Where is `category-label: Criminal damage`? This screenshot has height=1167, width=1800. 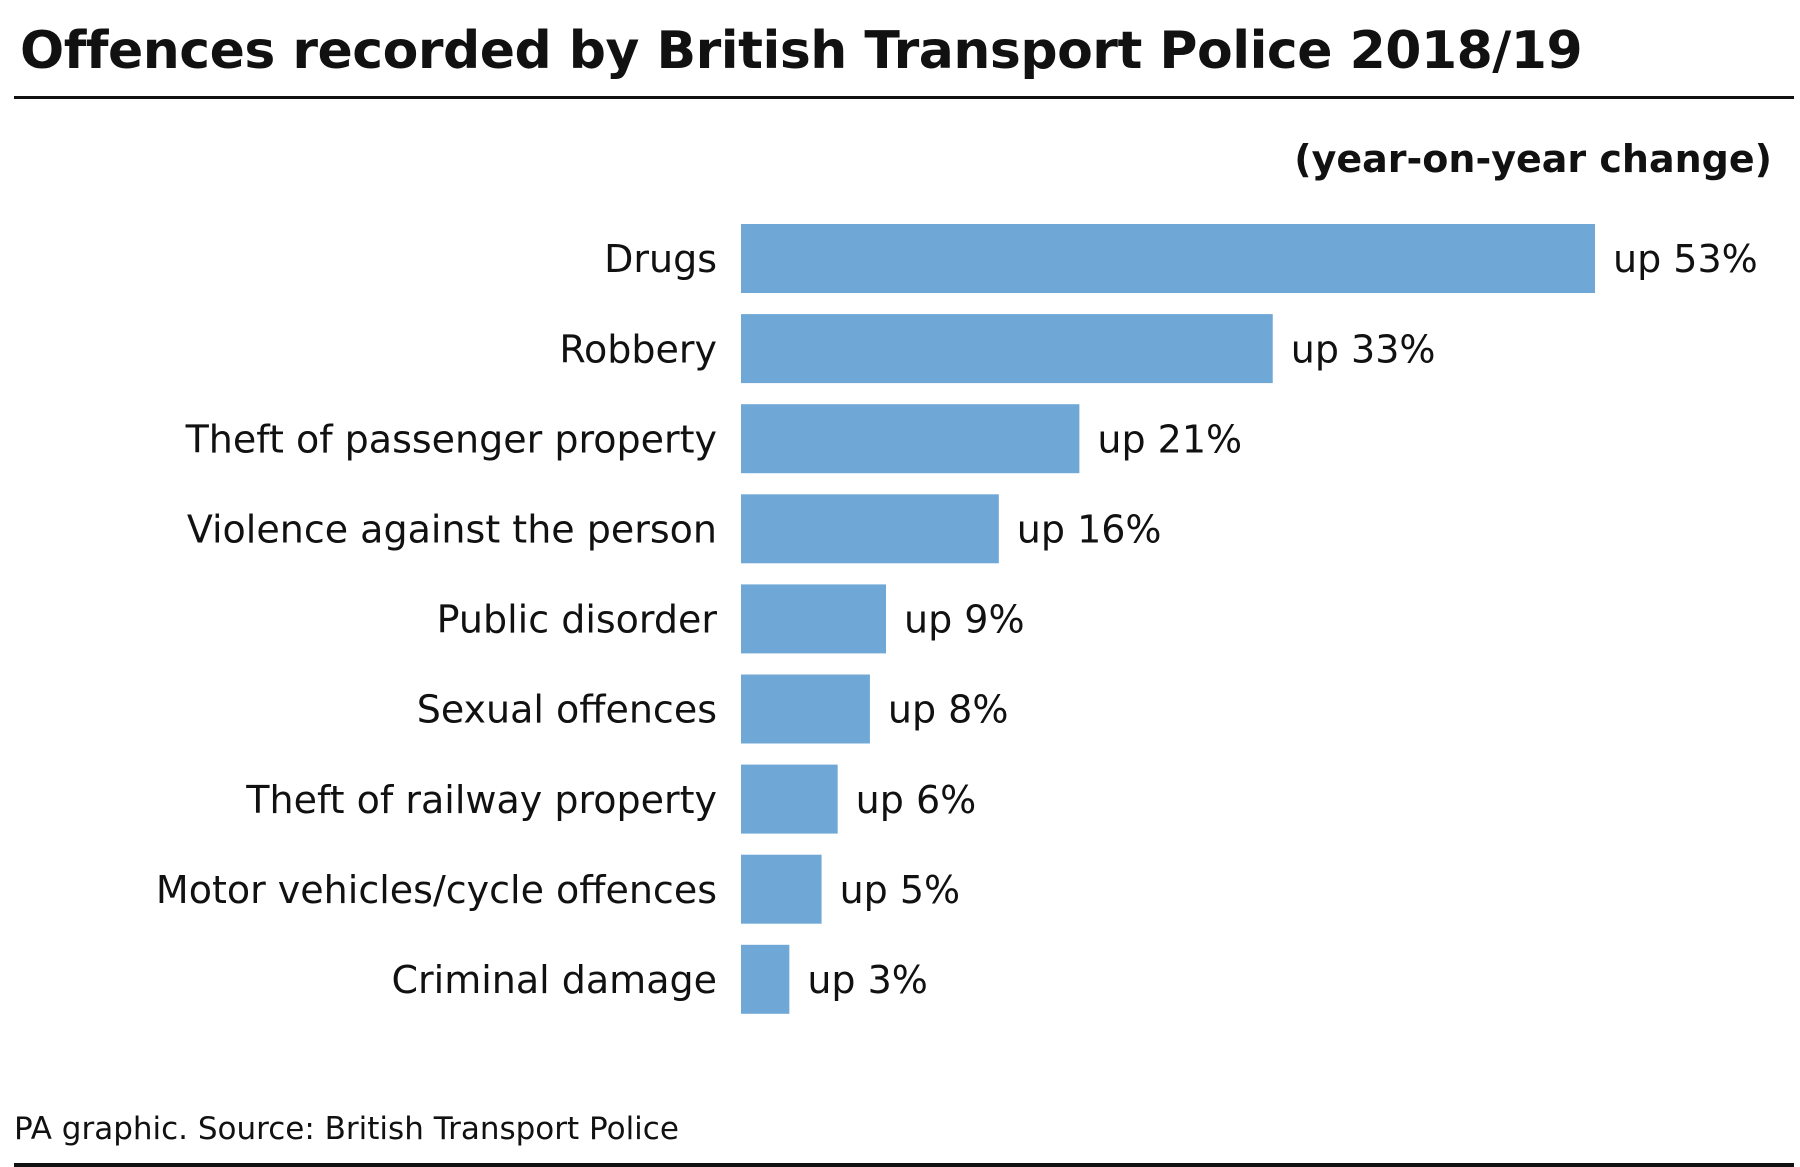
category-label: Criminal damage is located at coordinates (554, 980).